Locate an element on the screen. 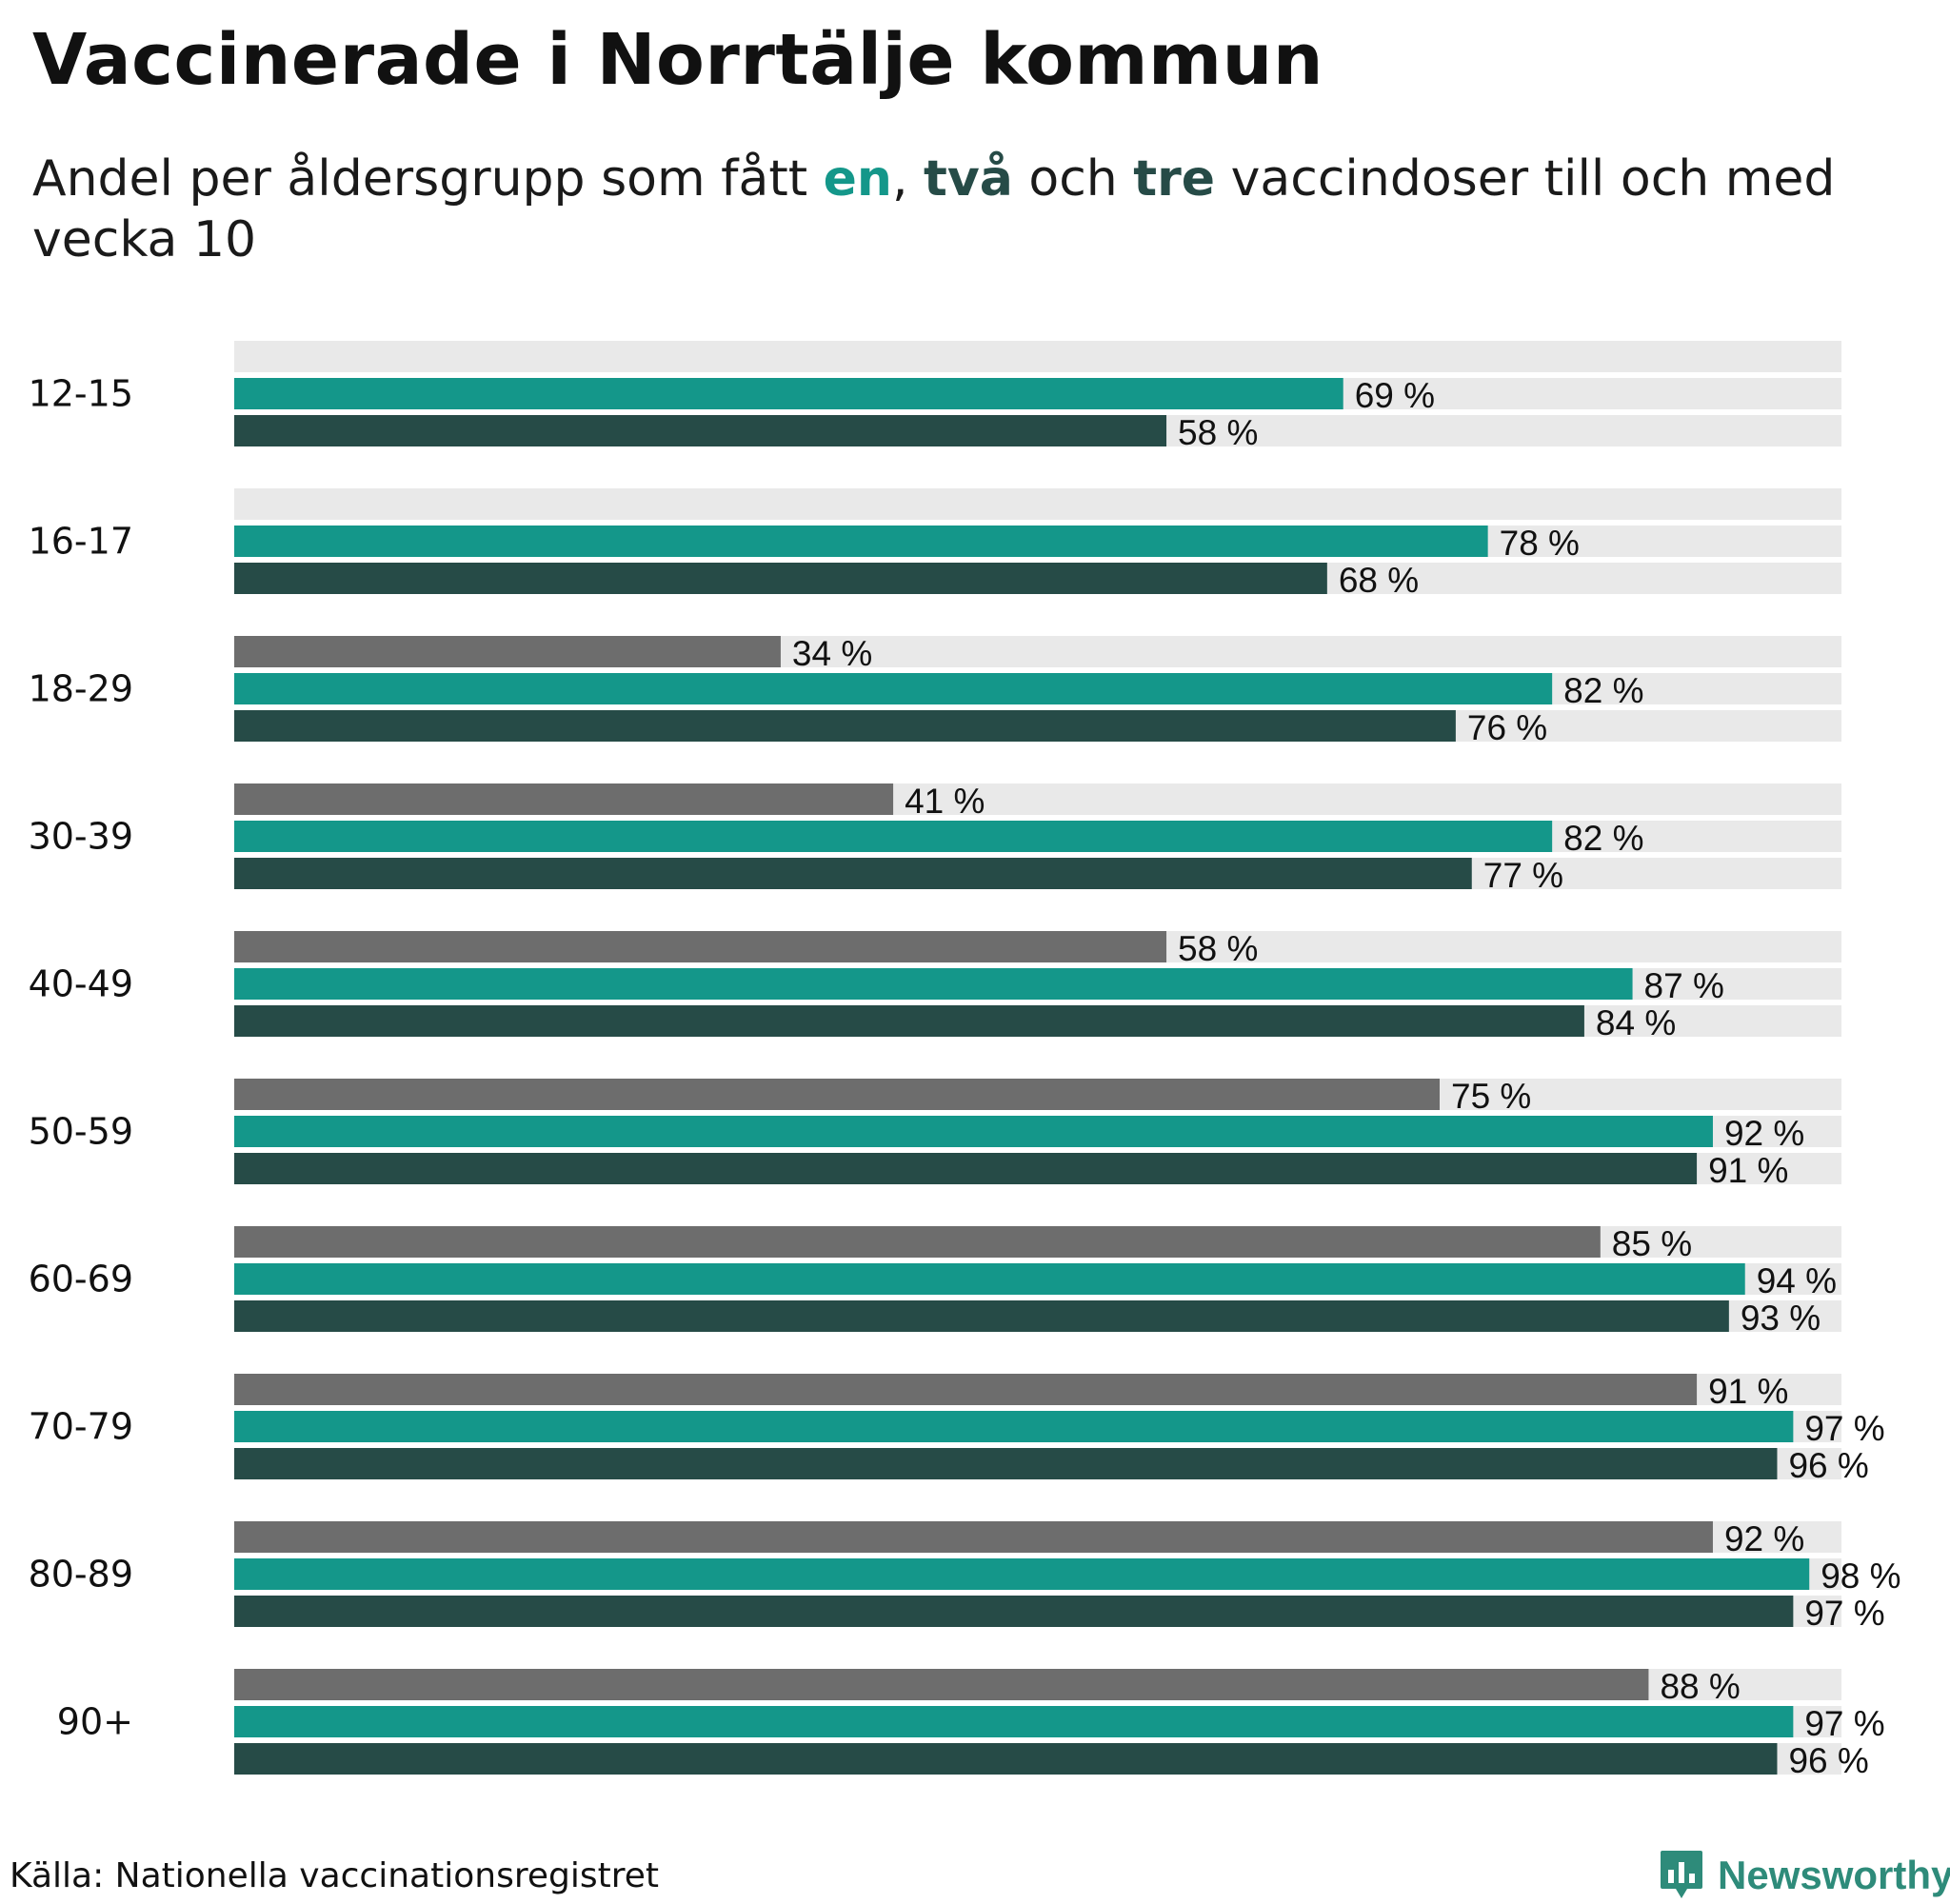  category-label: 40-49 is located at coordinates (81, 984).